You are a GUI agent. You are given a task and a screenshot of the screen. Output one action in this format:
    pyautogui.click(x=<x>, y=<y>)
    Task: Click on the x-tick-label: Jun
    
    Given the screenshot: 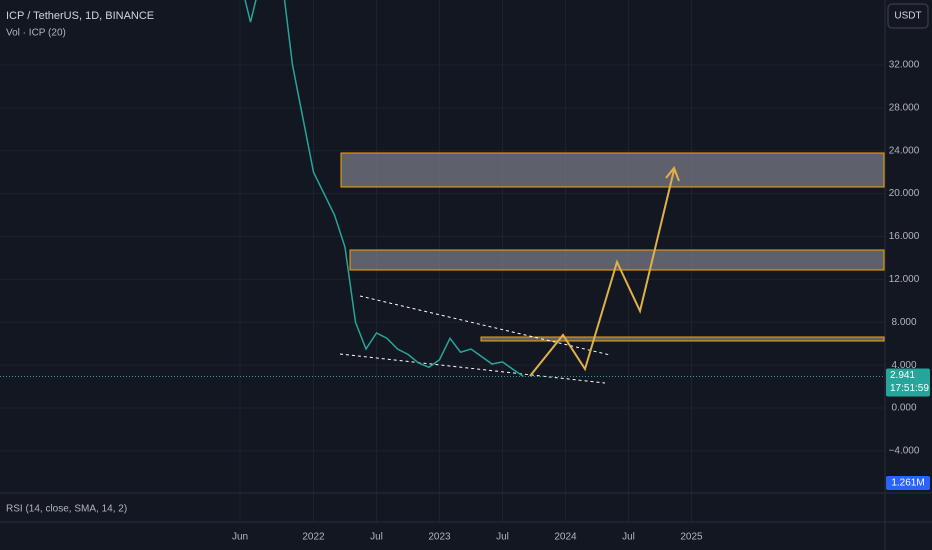 What is the action you would take?
    pyautogui.click(x=240, y=537)
    